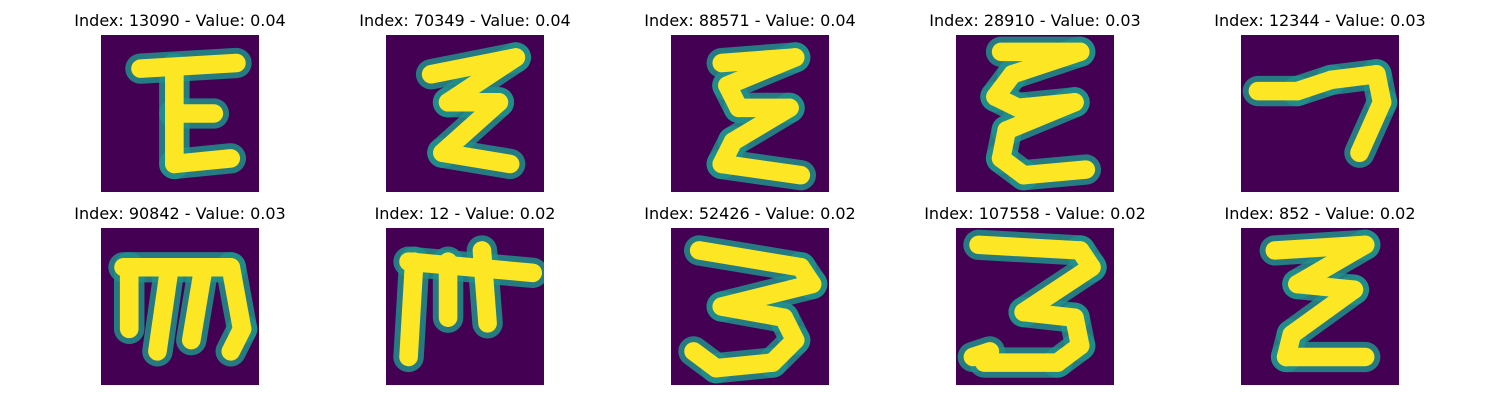 The height and width of the screenshot is (400, 1500). What do you see at coordinates (750, 213) in the screenshot?
I see `panel-title: Index: 52426 - Value: 0.02` at bounding box center [750, 213].